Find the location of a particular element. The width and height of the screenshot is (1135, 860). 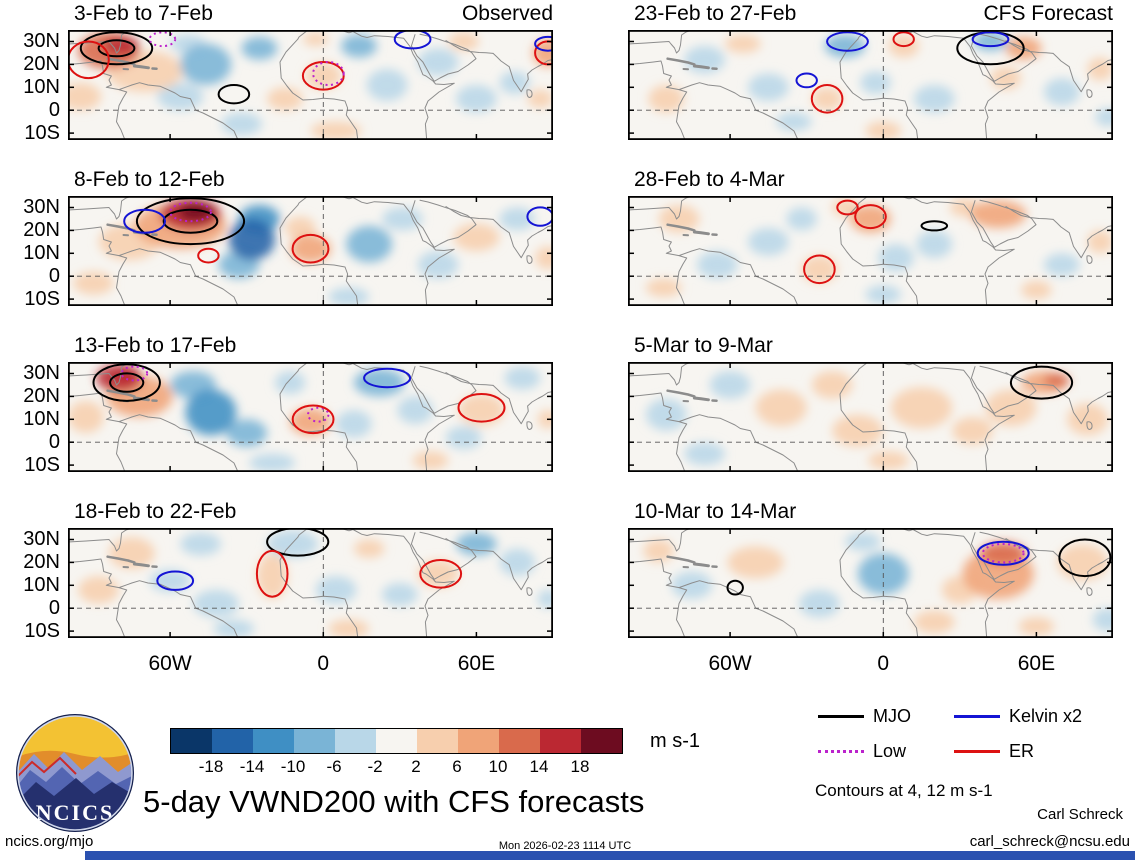

contours-note: Contours at 4, 12 m s-1 is located at coordinates (904, 790).